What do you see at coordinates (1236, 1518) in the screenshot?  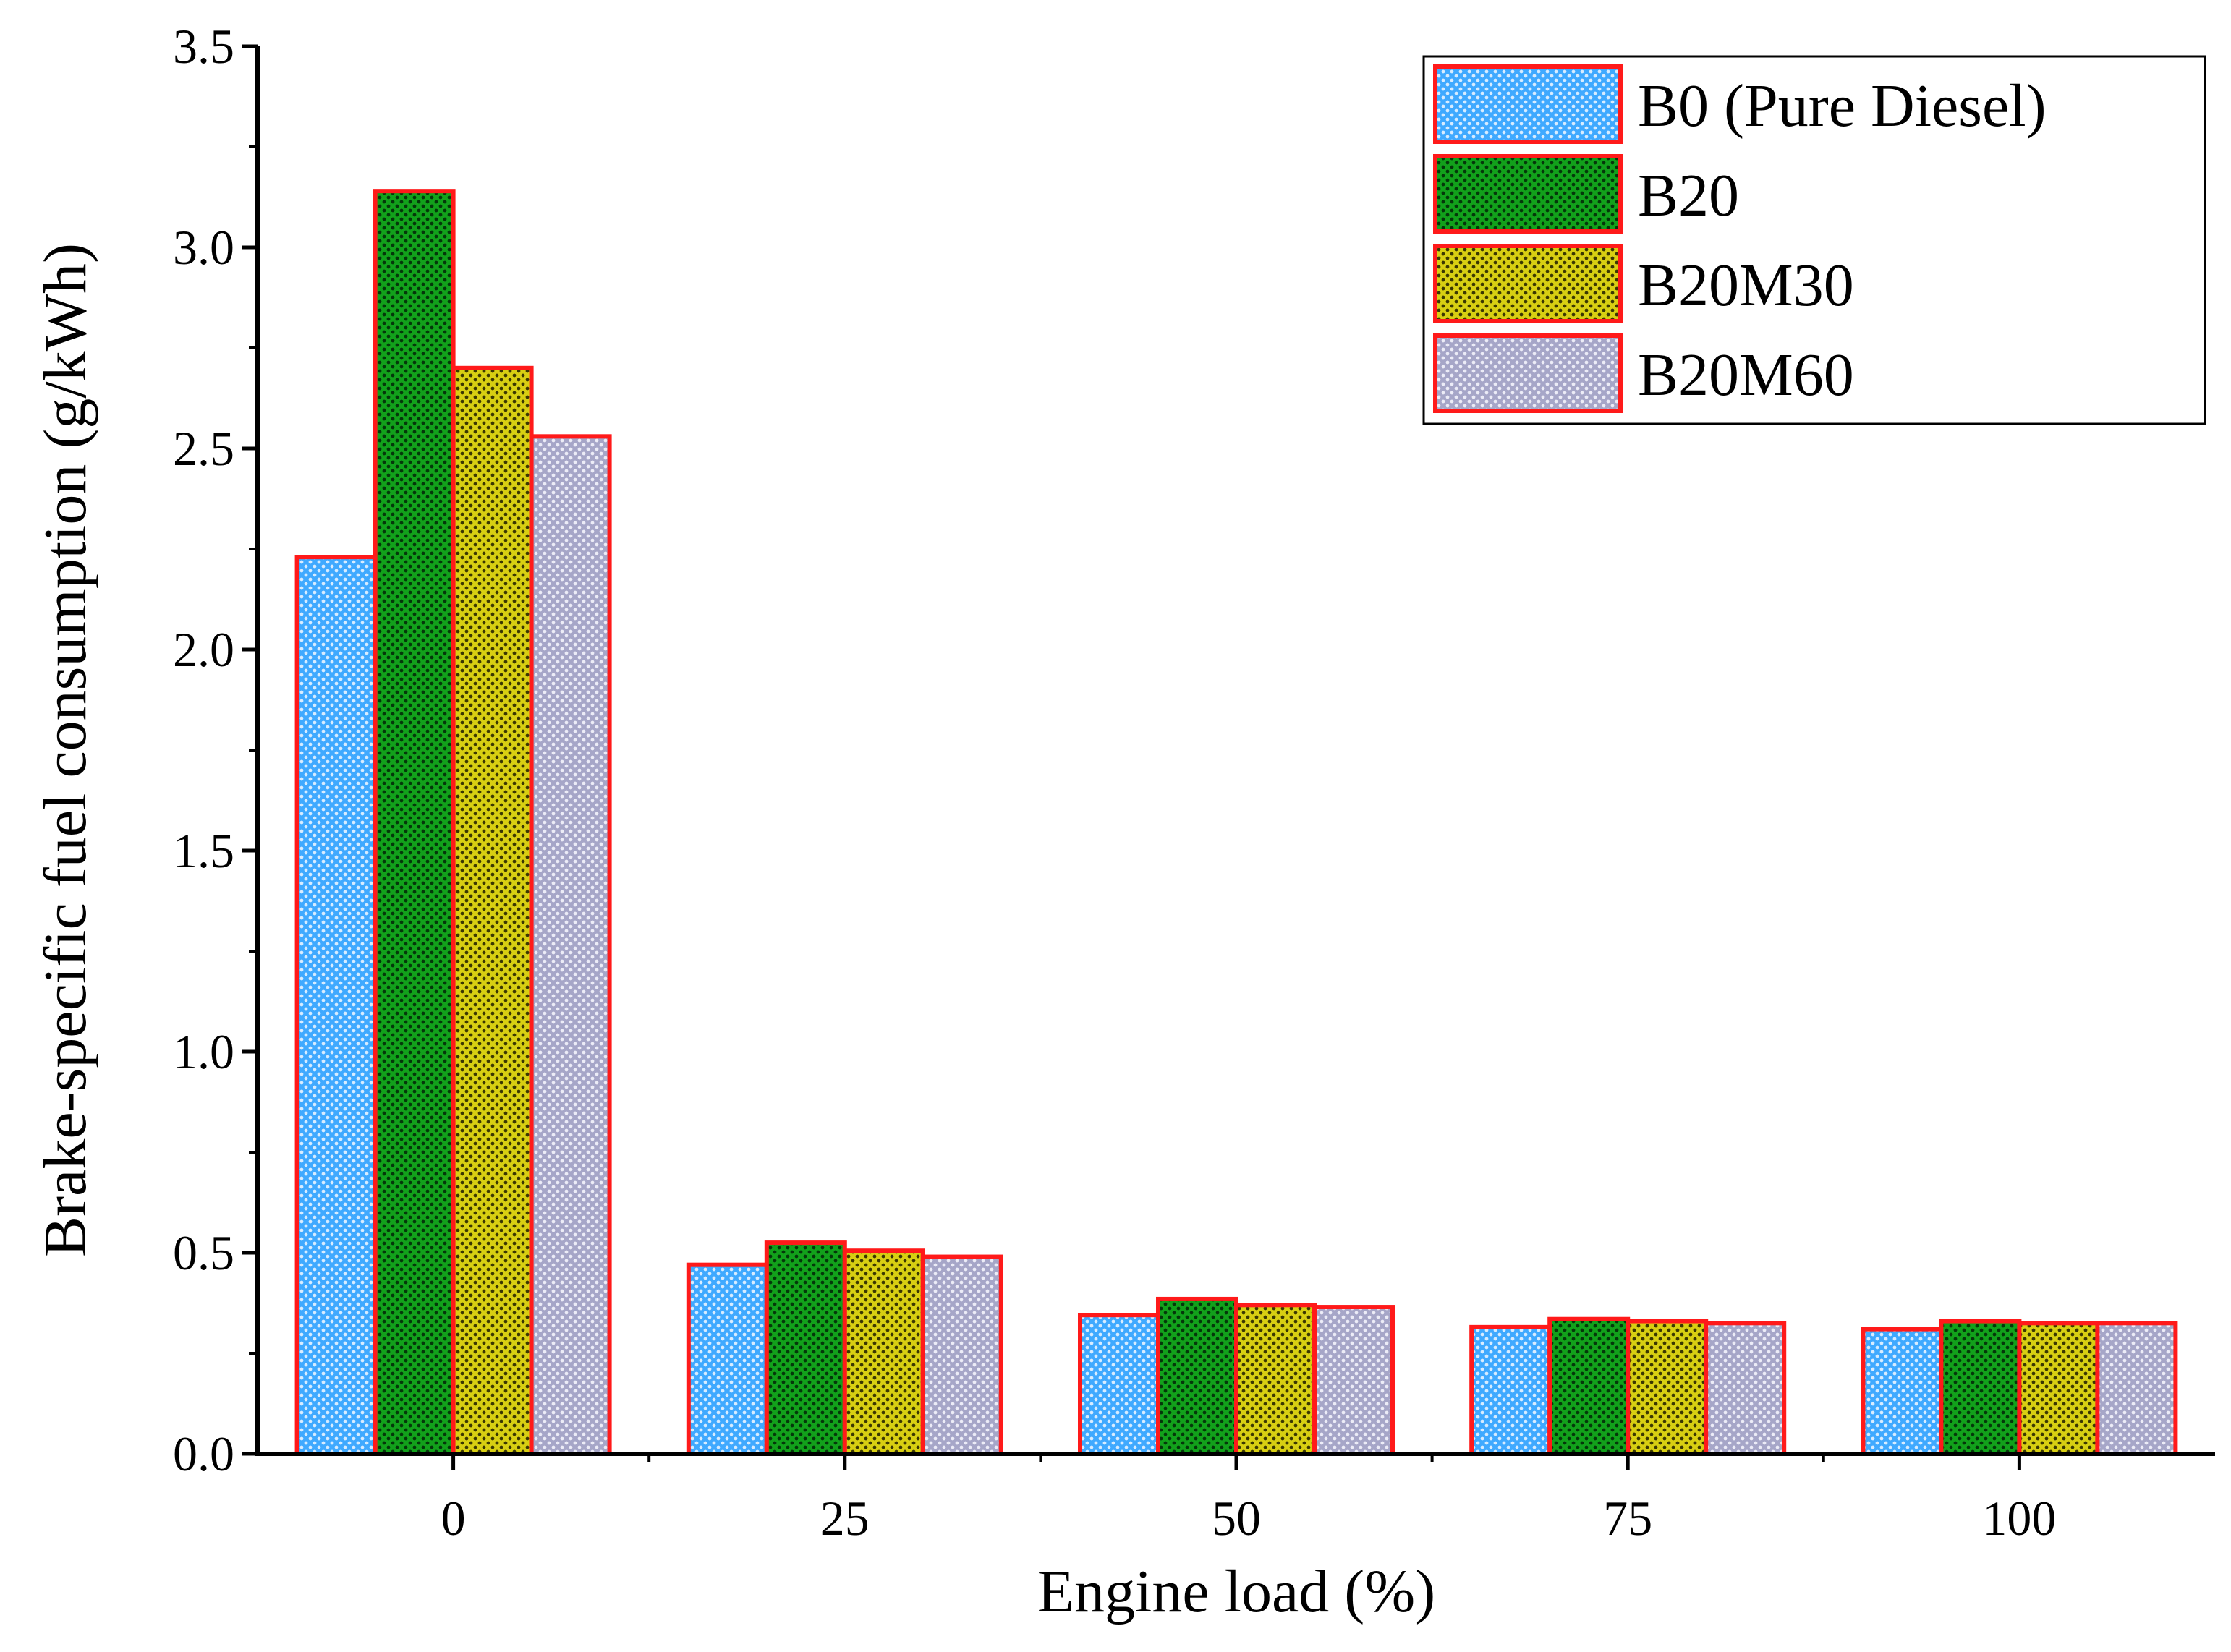 I see `x-tick-label: 50` at bounding box center [1236, 1518].